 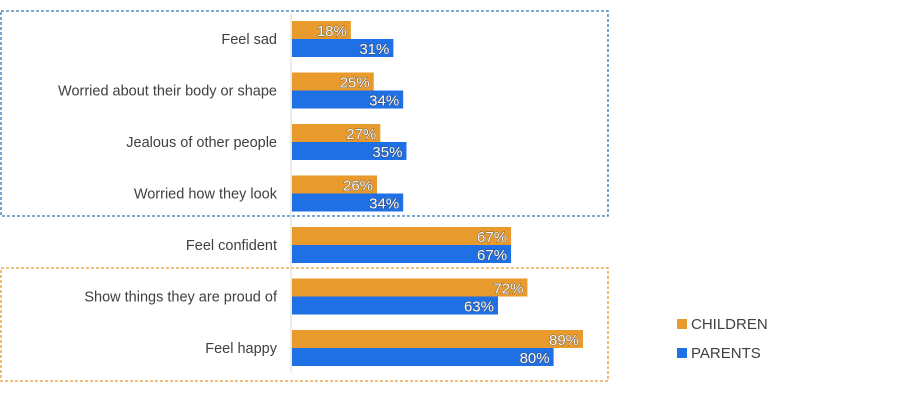 I want to click on data-label-children-worried-how-they-look: 26%, so click(x=358, y=186).